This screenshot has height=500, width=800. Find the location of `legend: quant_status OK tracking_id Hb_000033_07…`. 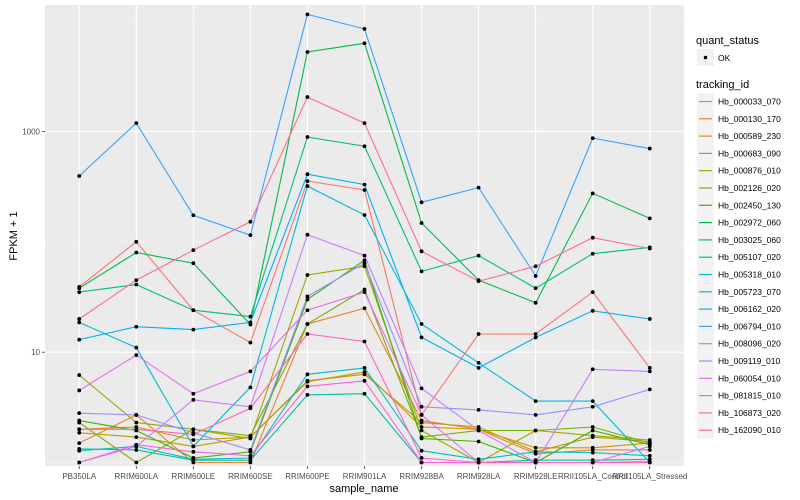

legend: quant_status OK tracking_id Hb_000033_07… is located at coordinates (738, 237).